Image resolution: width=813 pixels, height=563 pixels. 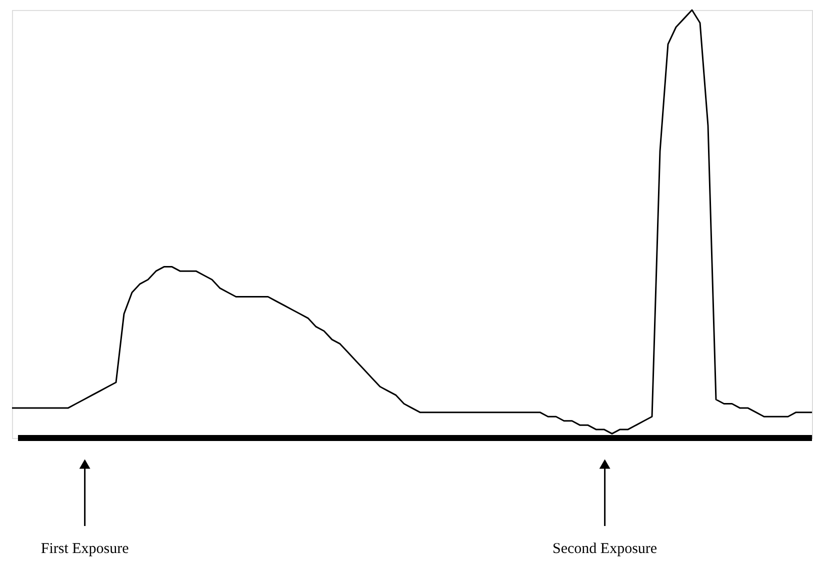 I want to click on text: First Exposure, so click(x=85, y=549).